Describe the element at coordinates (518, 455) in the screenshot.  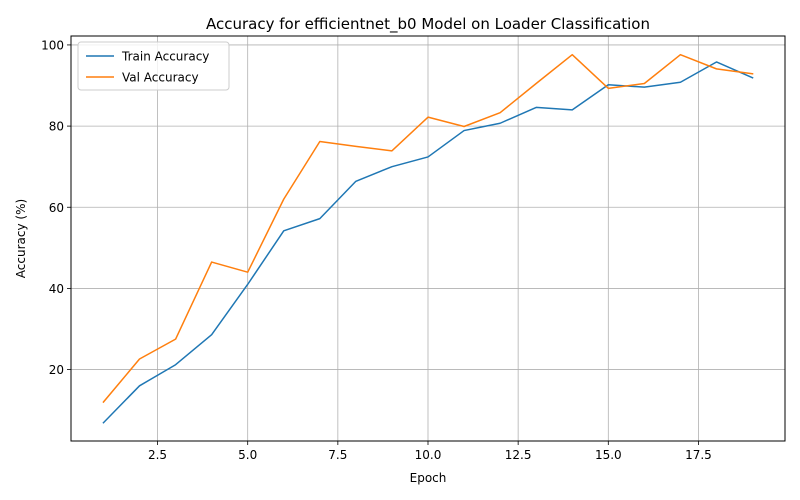
I see `x-tick-label: 12.5` at that location.